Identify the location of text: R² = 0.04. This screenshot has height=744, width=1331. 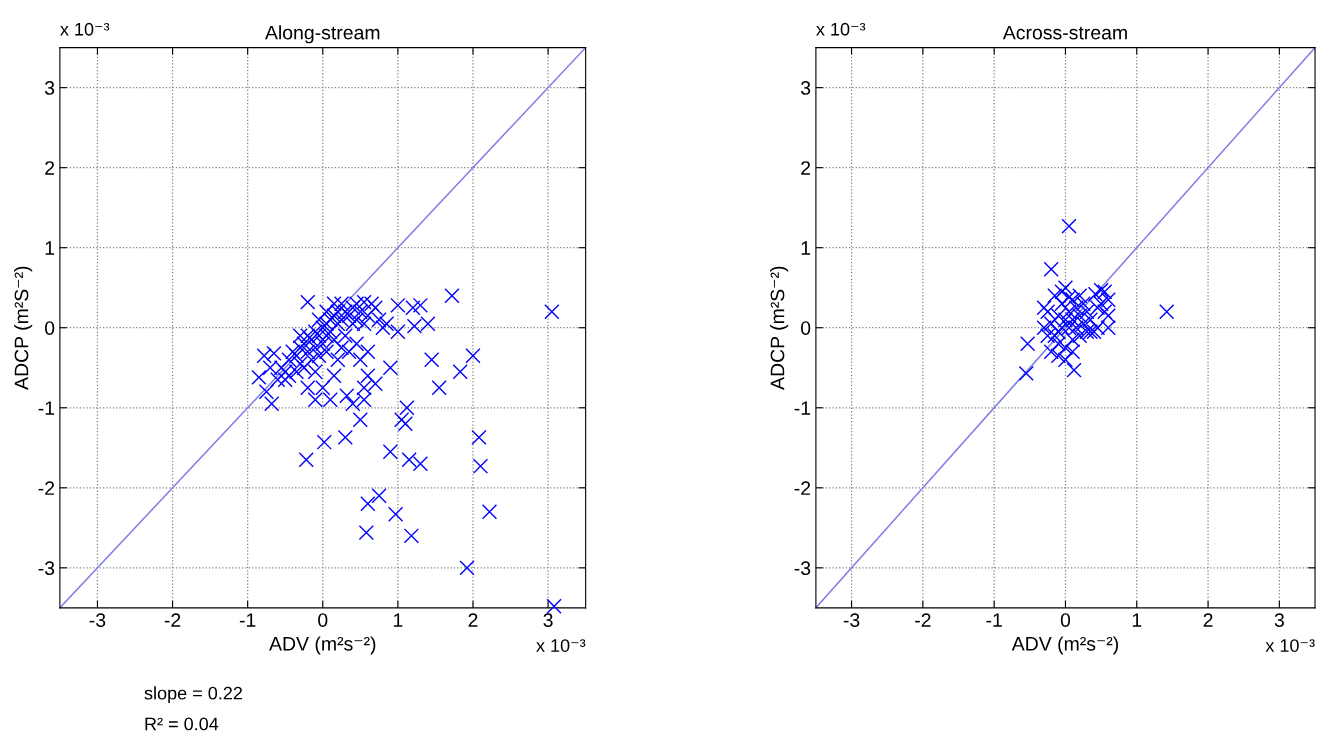
(182, 724).